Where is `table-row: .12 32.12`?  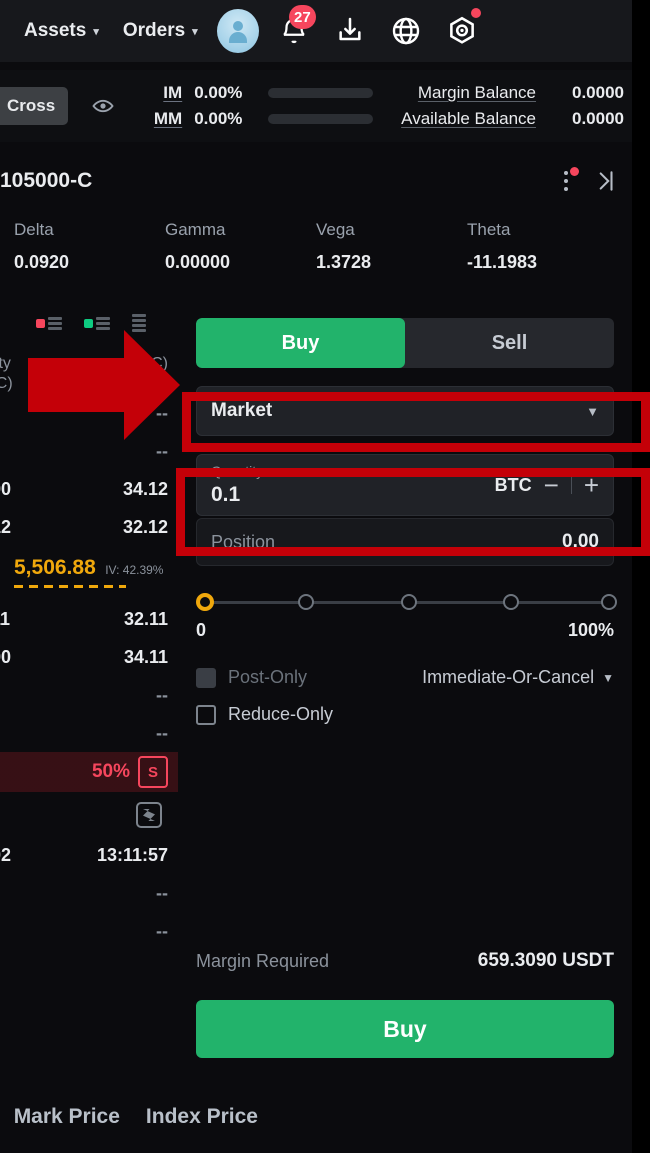
table-row: .12 32.12 is located at coordinates (89, 527).